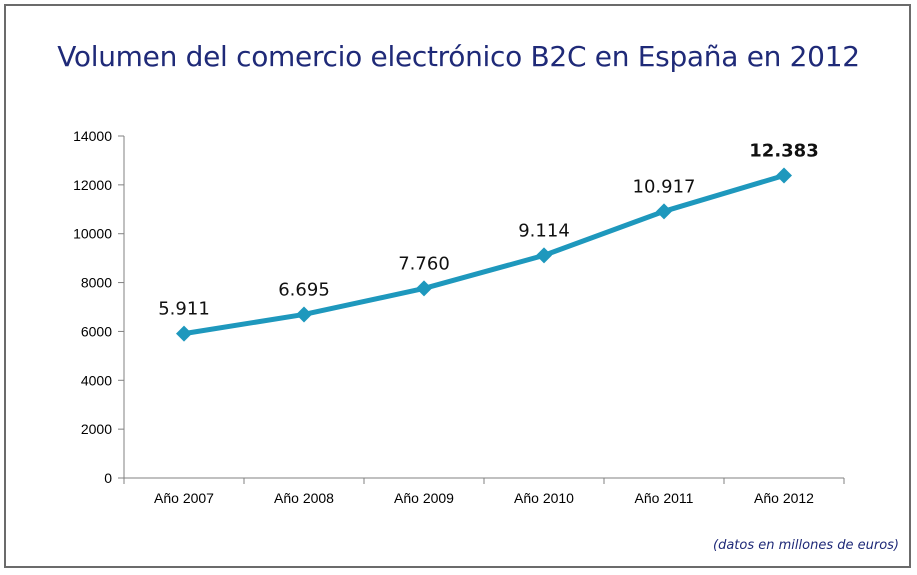  Describe the element at coordinates (92, 136) in the screenshot. I see `y-tick-label: 14000` at that location.